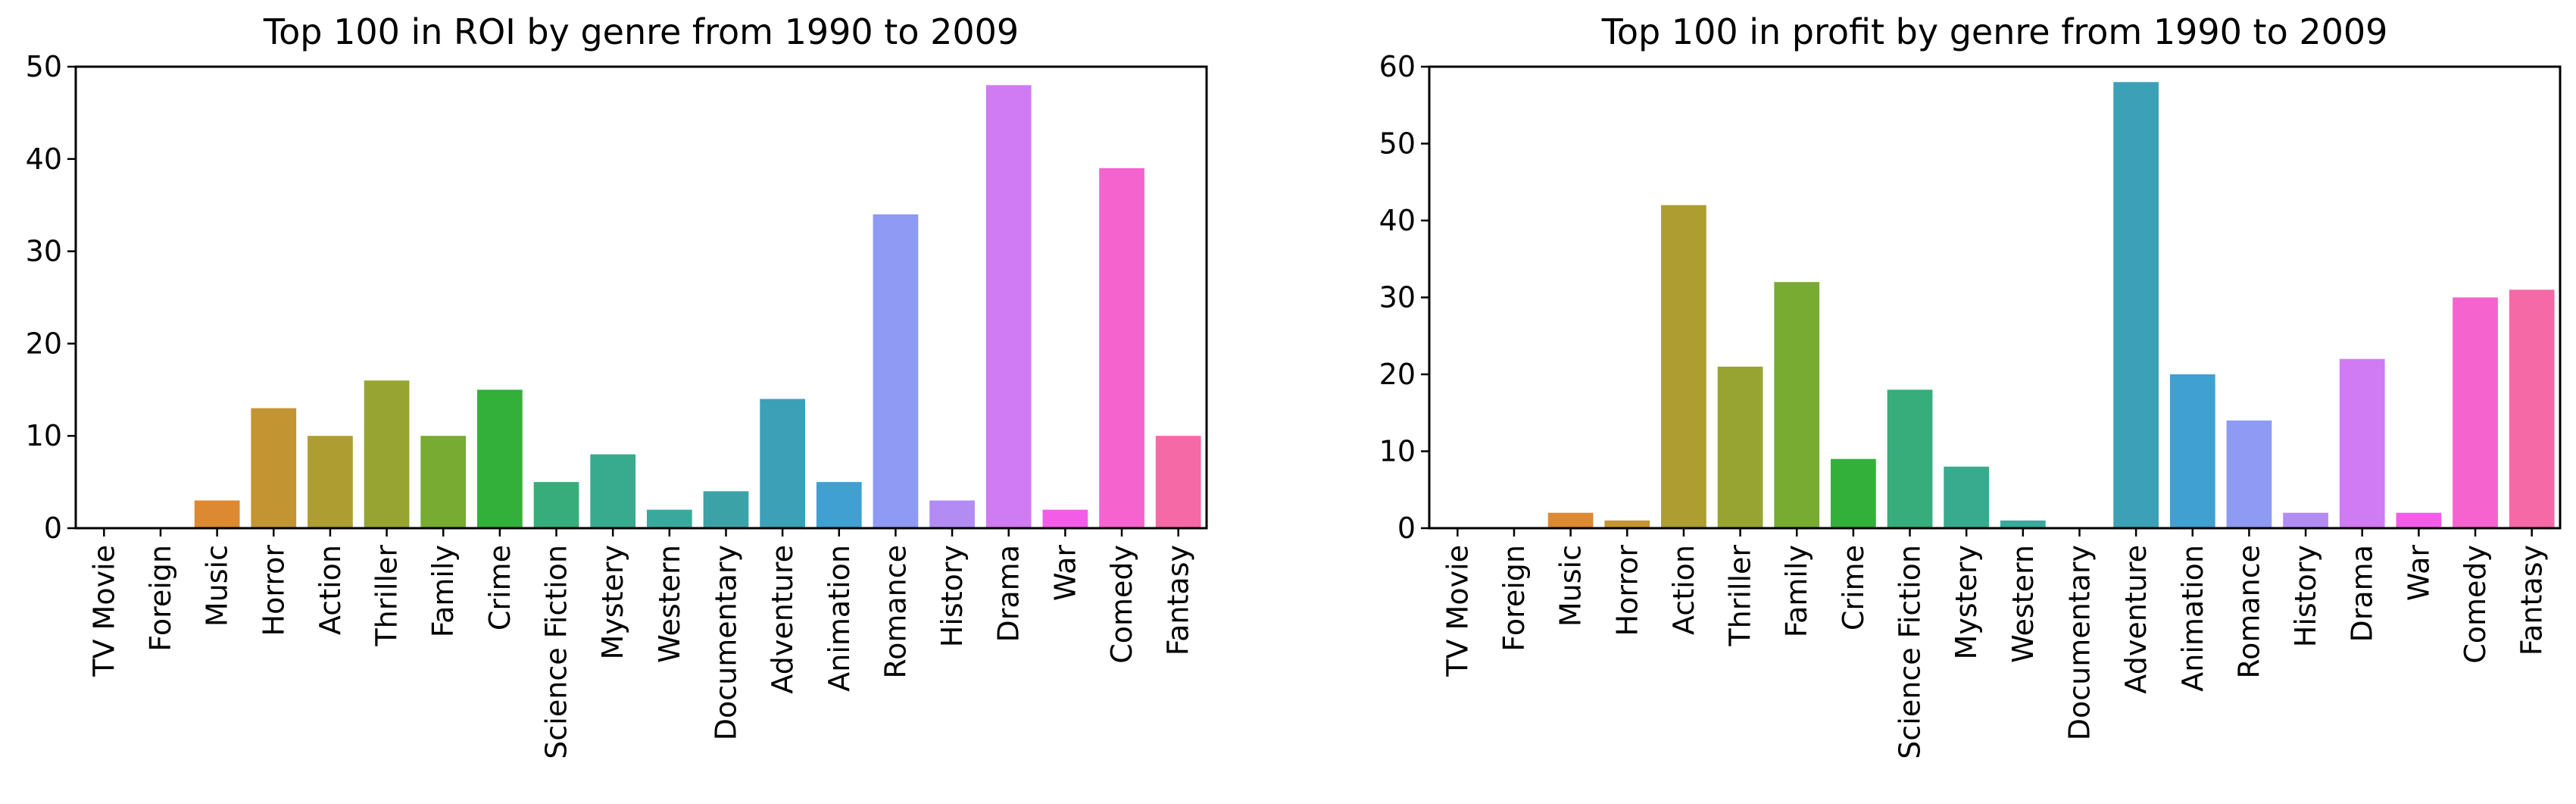  What do you see at coordinates (1178, 482) in the screenshot?
I see `roi-bar-fantasy` at bounding box center [1178, 482].